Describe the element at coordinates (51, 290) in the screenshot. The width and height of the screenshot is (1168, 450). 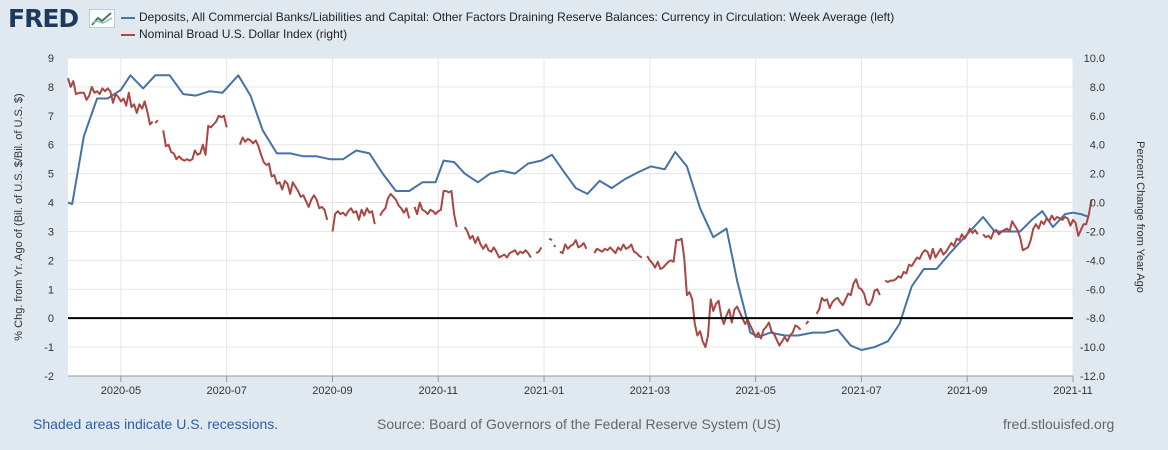
I see `left-tick-label: 1` at that location.